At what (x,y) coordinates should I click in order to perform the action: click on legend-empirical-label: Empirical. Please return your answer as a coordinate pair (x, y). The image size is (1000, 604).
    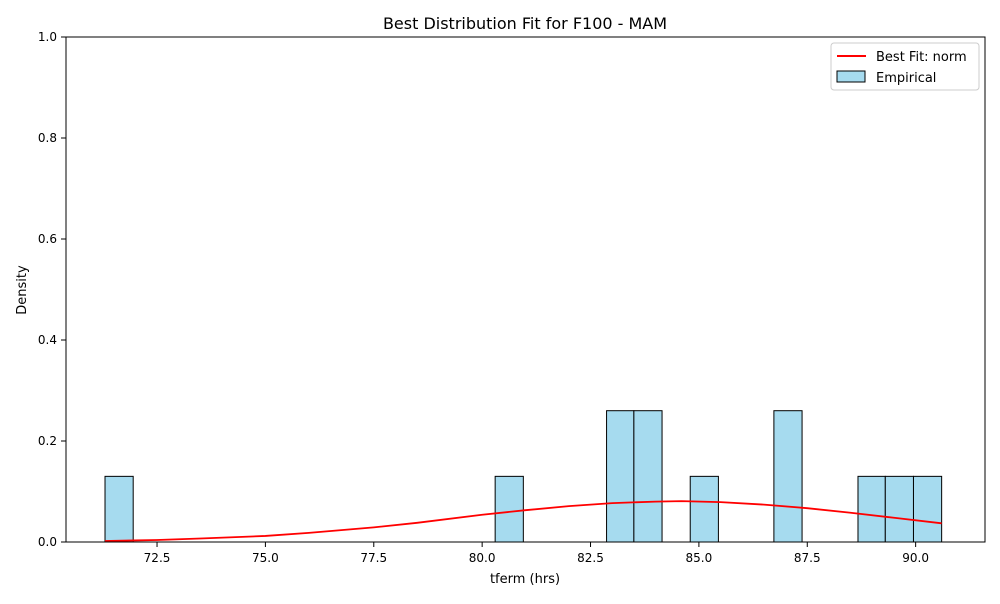
    Looking at the image, I should click on (906, 78).